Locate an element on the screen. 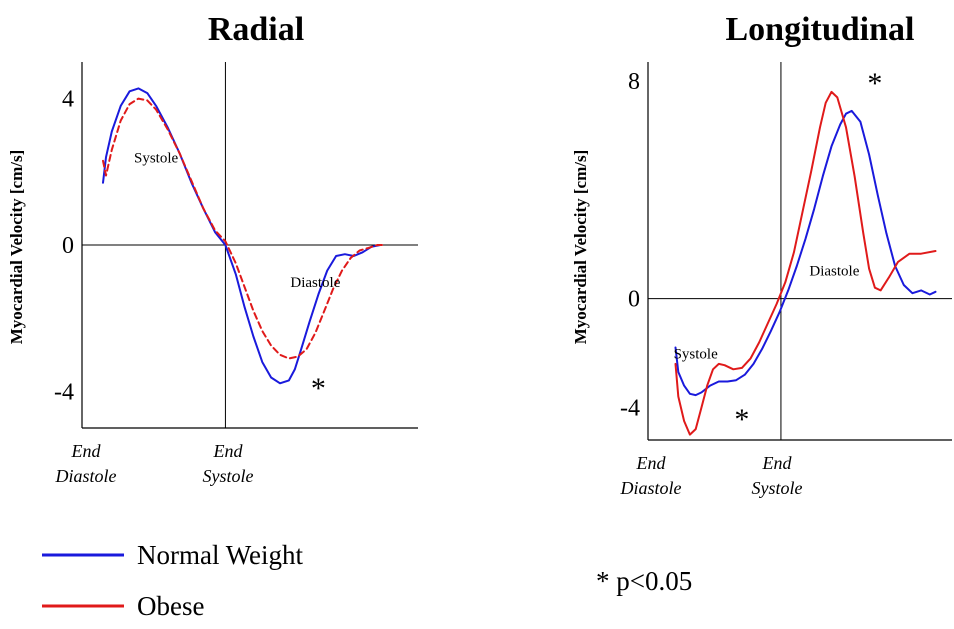  radial-x-event-label-systole-line2: Systole is located at coordinates (228, 476).